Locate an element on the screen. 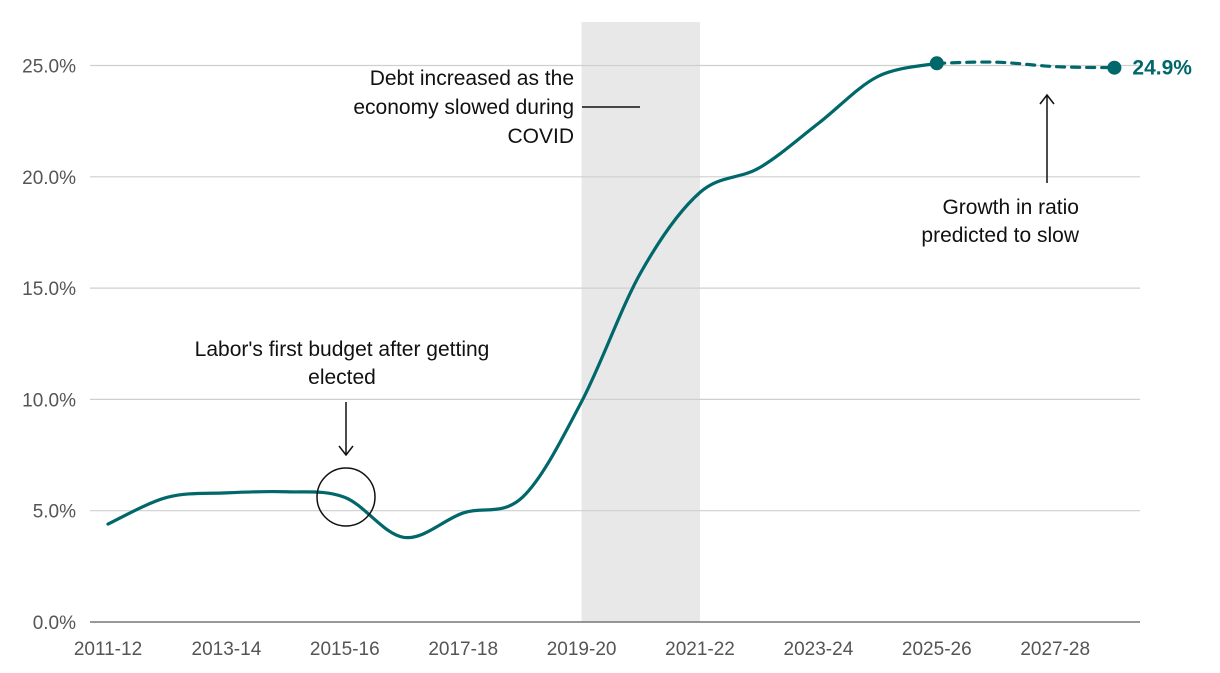 The height and width of the screenshot is (673, 1220). x-tick-label: 2023-24 is located at coordinates (819, 649).